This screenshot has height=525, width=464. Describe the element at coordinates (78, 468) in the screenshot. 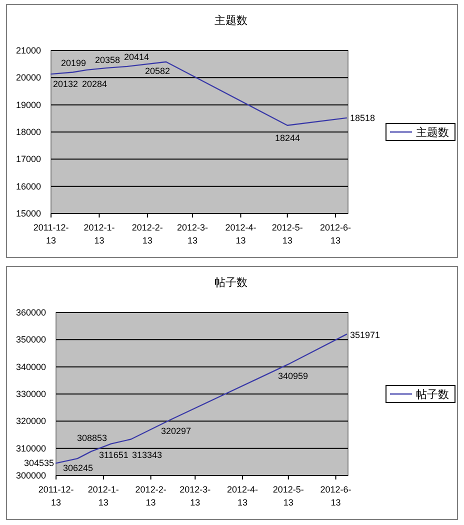

I see `data-label: 306245` at that location.